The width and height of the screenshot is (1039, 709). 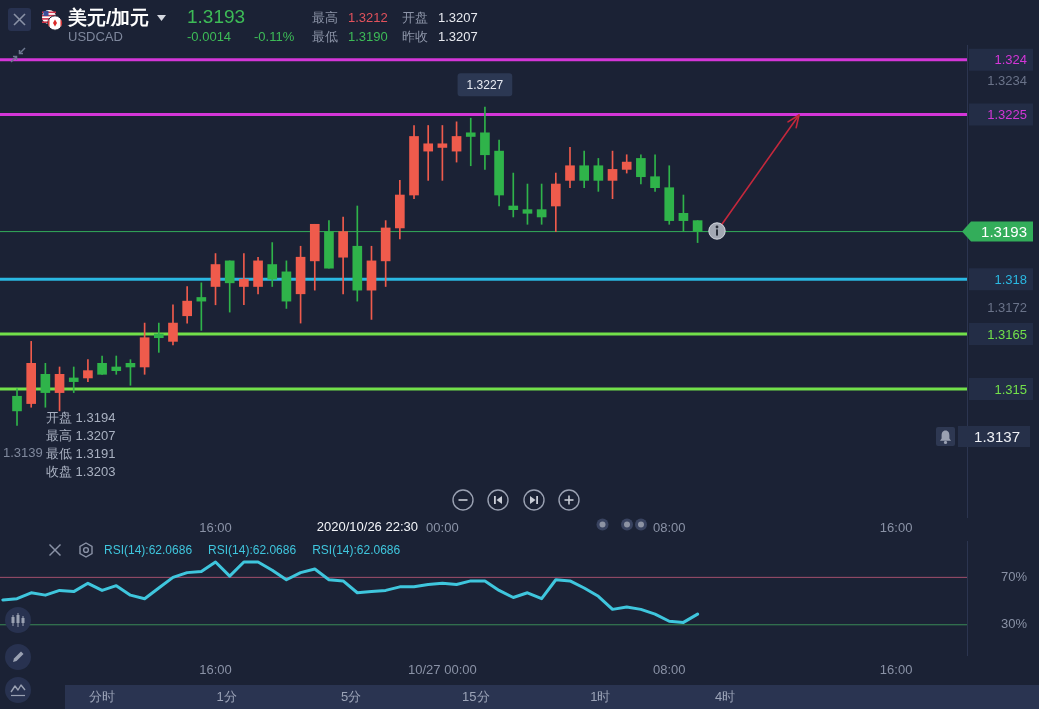 I want to click on text: 美元/加元, so click(x=109, y=18).